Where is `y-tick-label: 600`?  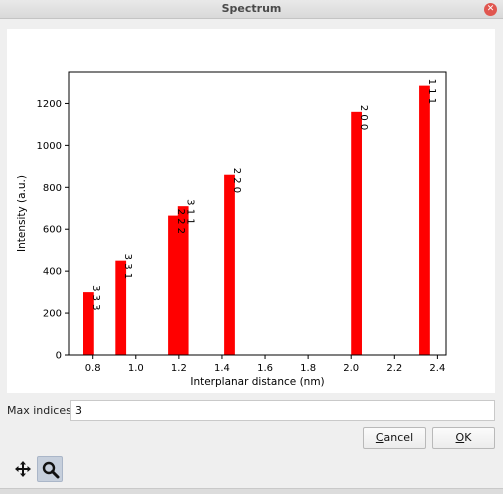 y-tick-label: 600 is located at coordinates (52, 230).